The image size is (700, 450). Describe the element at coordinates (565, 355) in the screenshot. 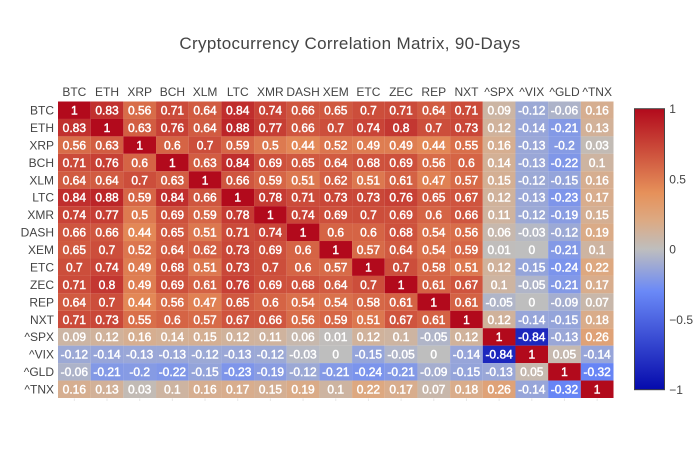

I see `svg-text: 0.05` at that location.